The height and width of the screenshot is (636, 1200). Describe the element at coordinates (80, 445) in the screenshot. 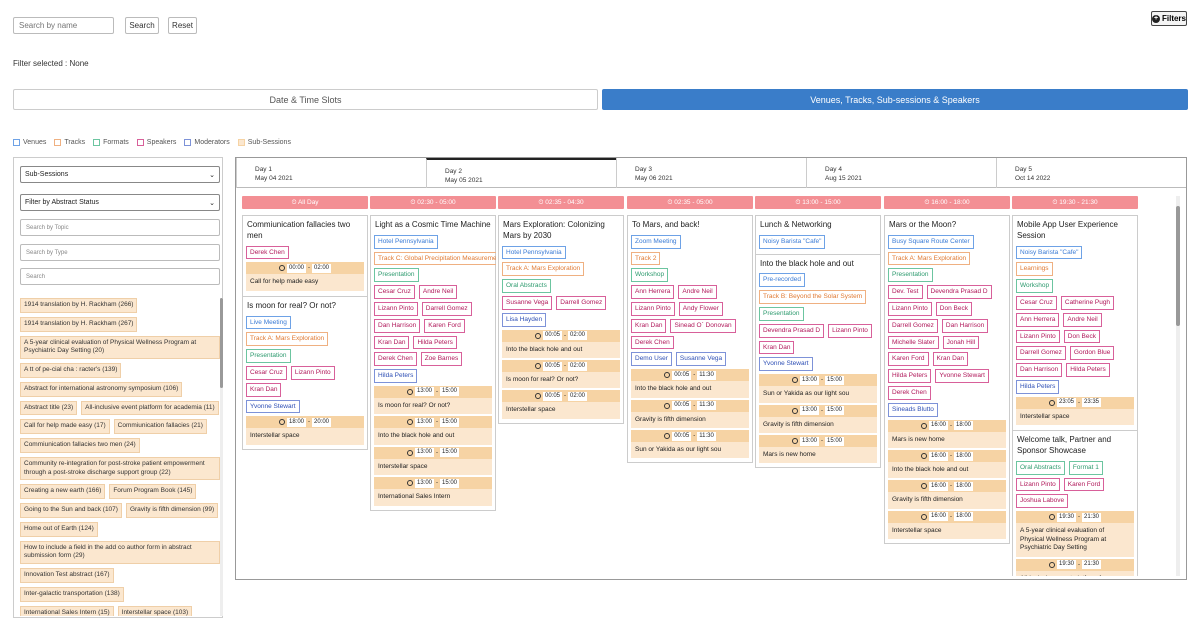

I see `sub-session-item: Commiunication fallacies two men (24)` at that location.